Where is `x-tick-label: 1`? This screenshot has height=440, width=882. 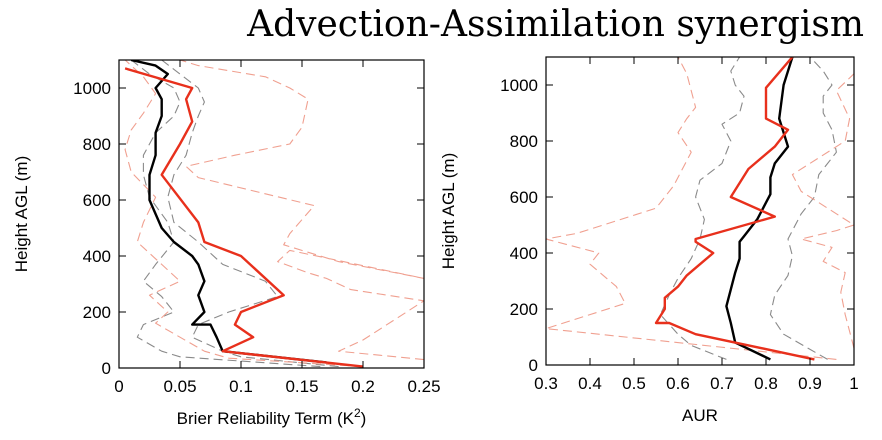
x-tick-label: 1 is located at coordinates (853, 383).